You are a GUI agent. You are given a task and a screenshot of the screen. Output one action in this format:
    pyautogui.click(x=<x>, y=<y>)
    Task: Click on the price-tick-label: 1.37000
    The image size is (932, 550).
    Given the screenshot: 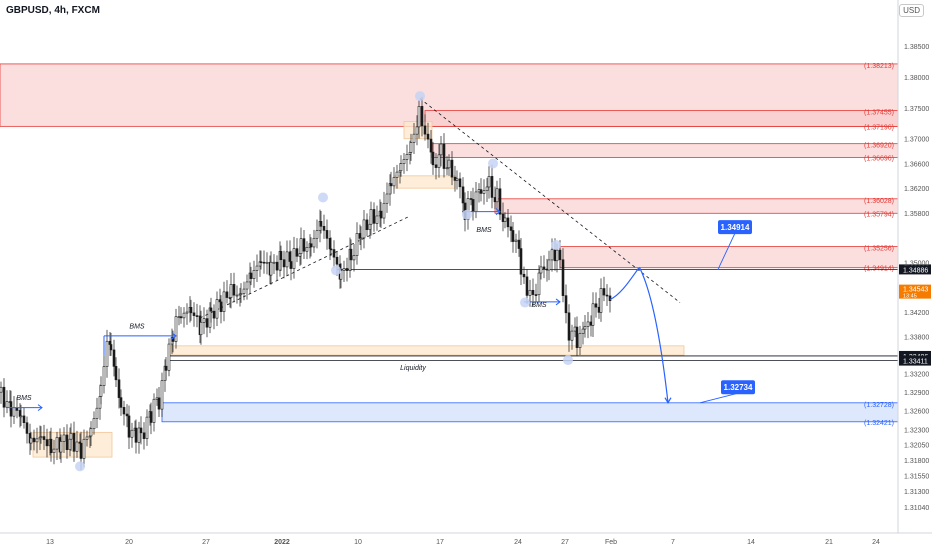 What is the action you would take?
    pyautogui.click(x=916, y=140)
    